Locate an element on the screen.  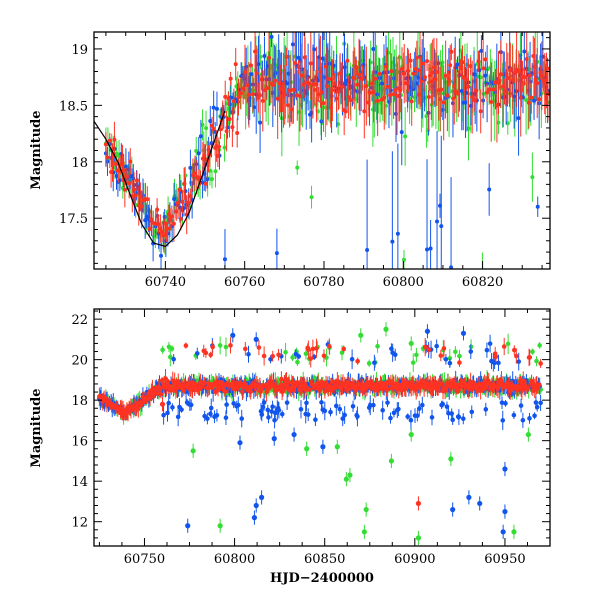
x-tick-label: 60850 is located at coordinates (324, 559).